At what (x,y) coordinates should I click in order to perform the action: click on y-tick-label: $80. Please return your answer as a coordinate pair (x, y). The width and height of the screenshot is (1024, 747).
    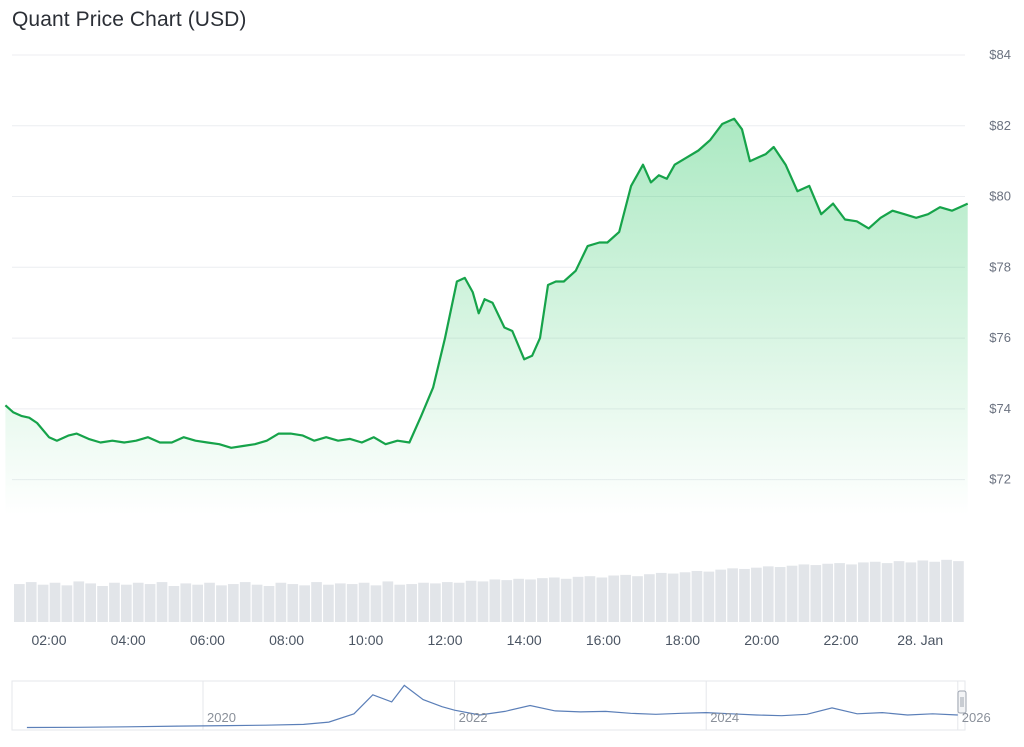
    Looking at the image, I should click on (1000, 196).